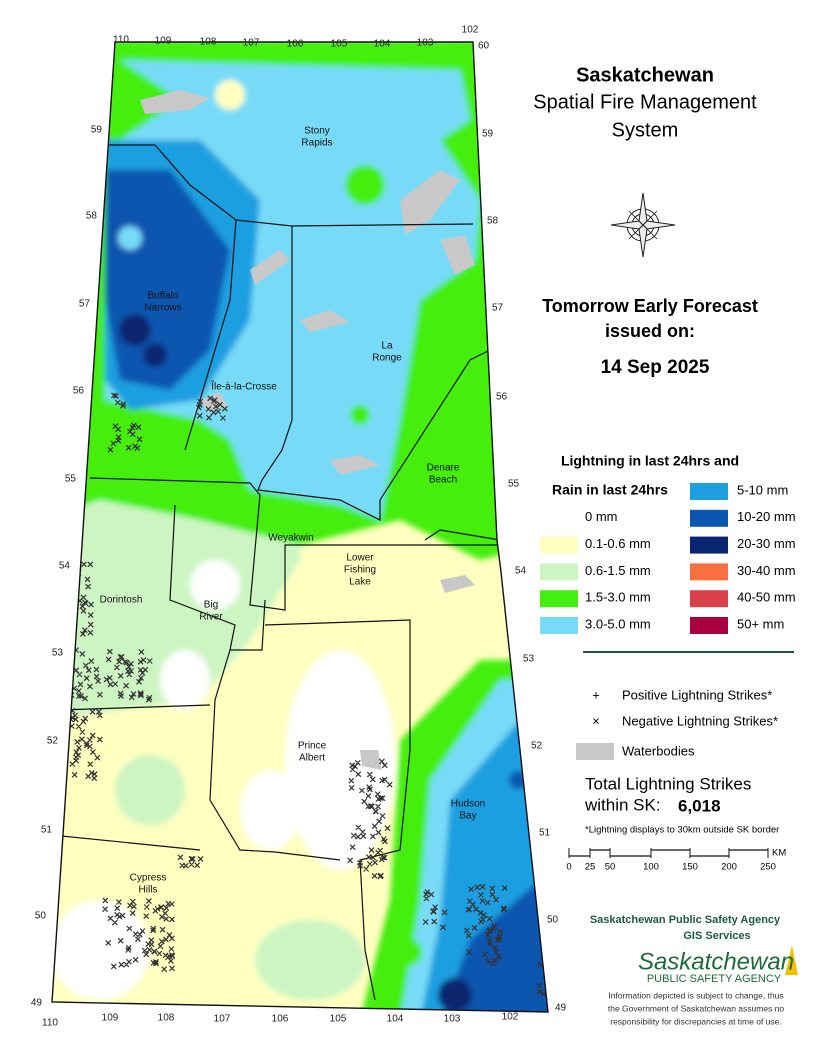  I want to click on place-label: Hudson, so click(468, 804).